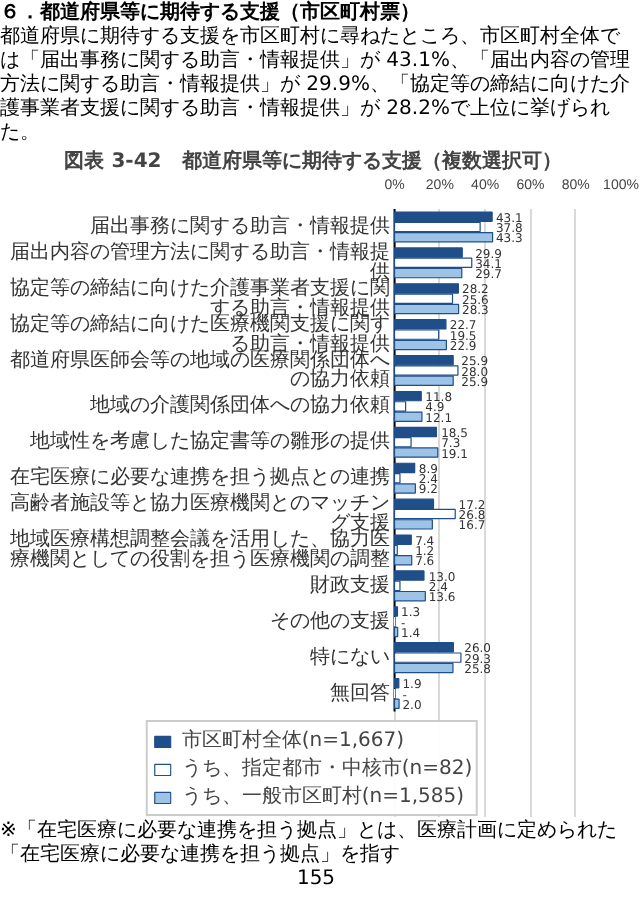 This screenshot has height=906, width=640. Describe the element at coordinates (239, 405) in the screenshot. I see `y-tick-label: 地域の介護関係団体への協力依頼` at that location.